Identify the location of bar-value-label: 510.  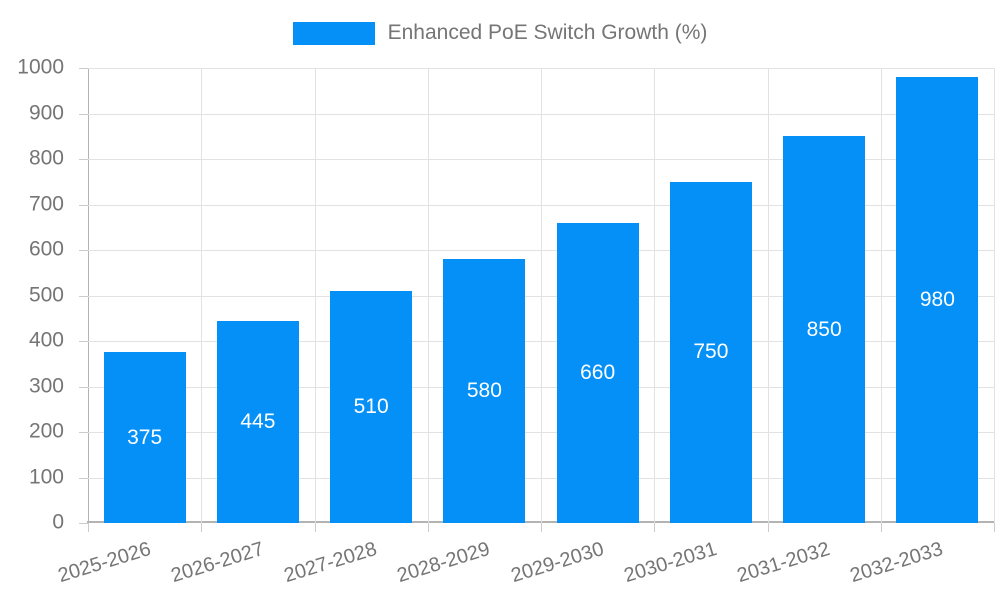
(371, 406).